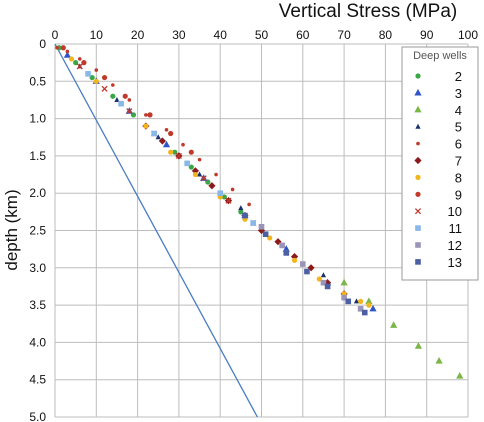 The height and width of the screenshot is (422, 484). Describe the element at coordinates (37, 416) in the screenshot. I see `y-tick-label: 5.0` at that location.